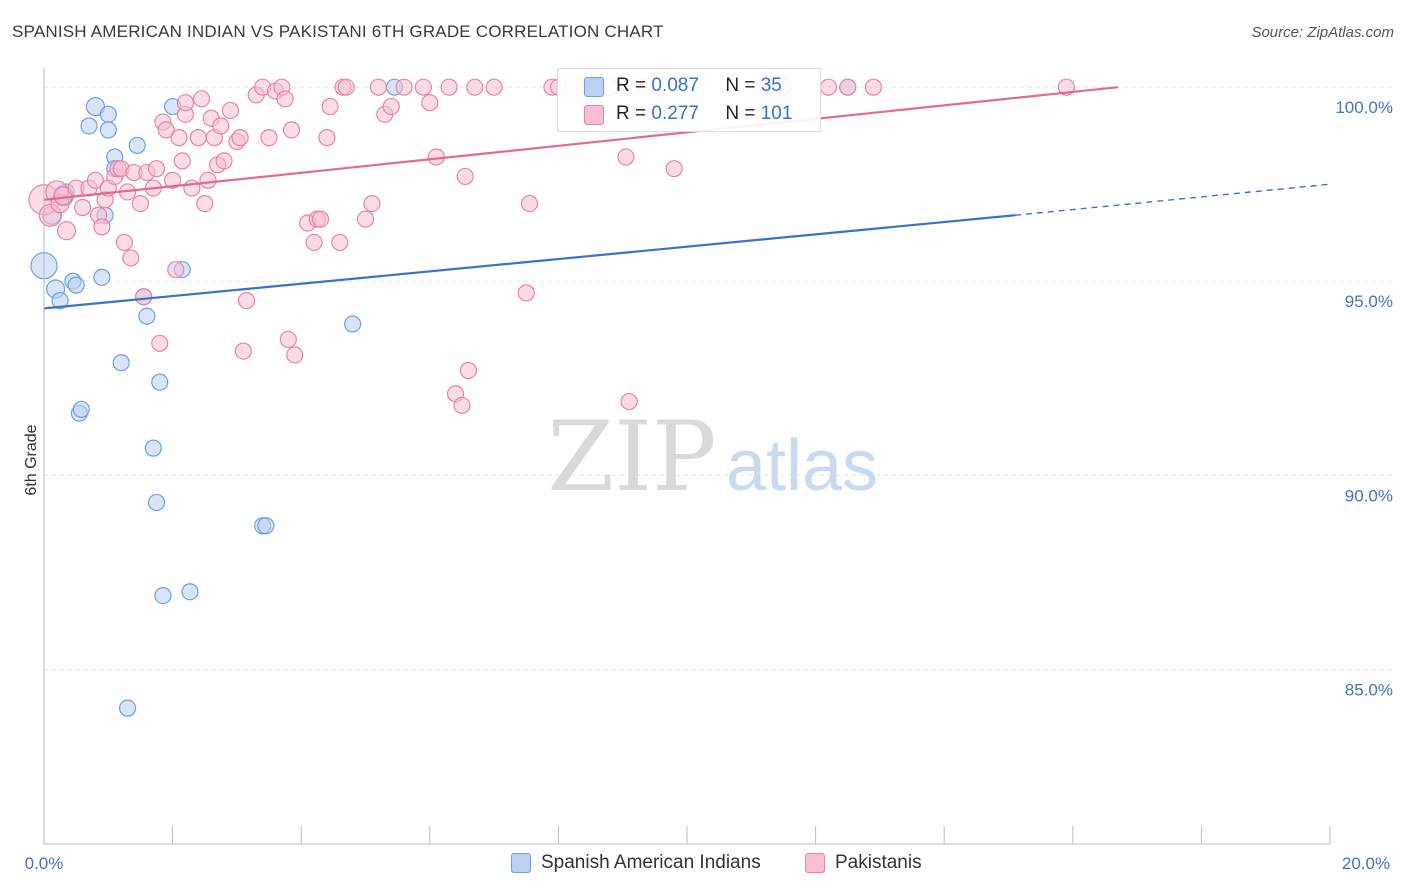 This screenshot has height=892, width=1406. I want to click on stats-legend: R = 0.087 N = 35 R = 0.277 N = 101, so click(689, 100).